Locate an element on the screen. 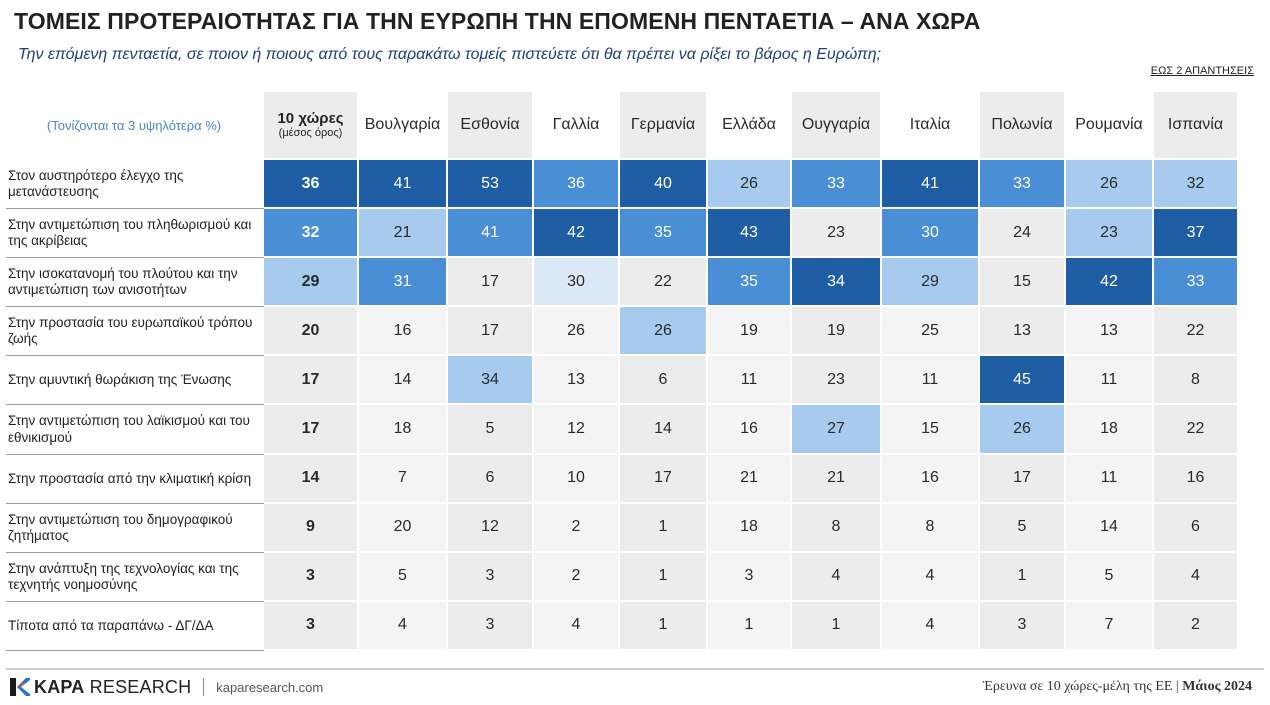 The image size is (1270, 705). answers-note: ΕΩΣ 2 ΑΠΑΝΤΗΣΕΙΣ is located at coordinates (1202, 71).